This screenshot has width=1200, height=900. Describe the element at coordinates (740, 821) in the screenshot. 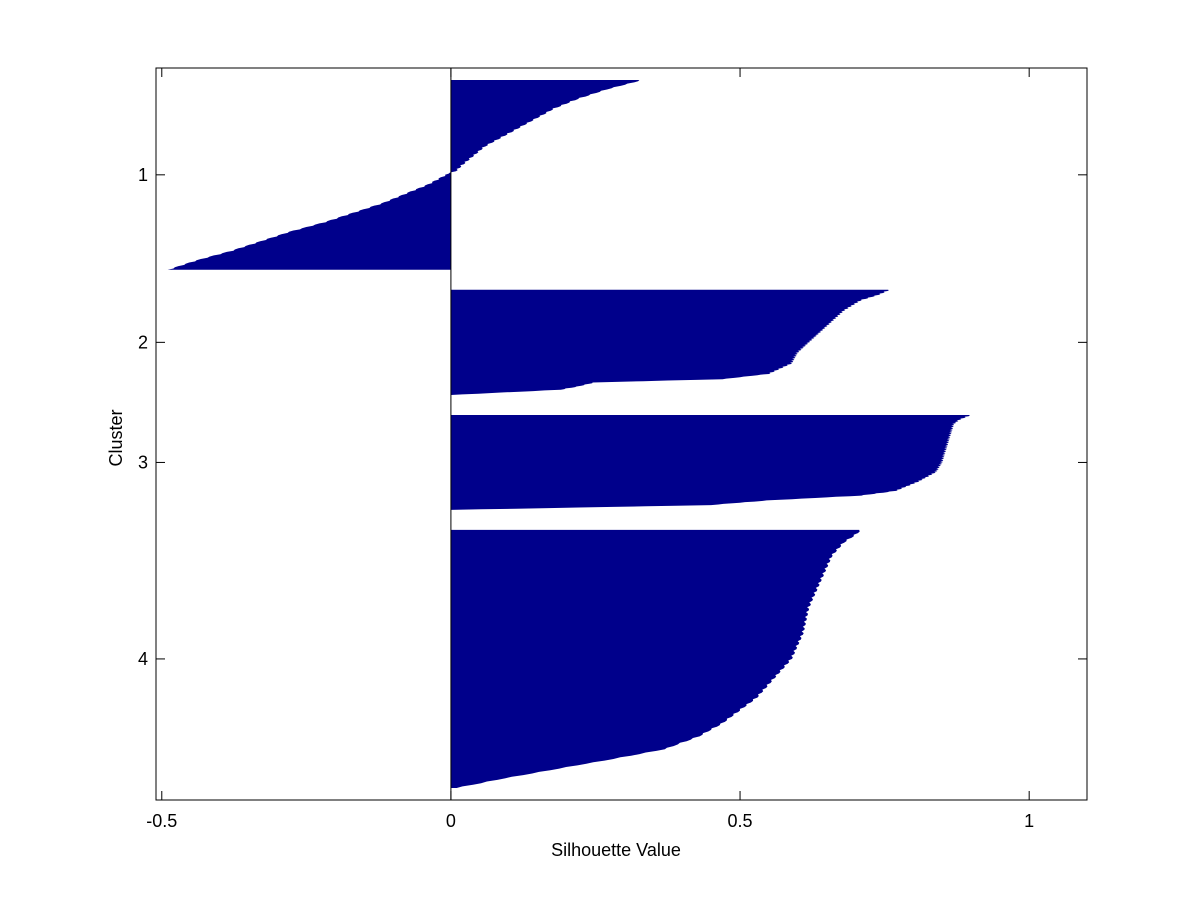

I see `x-tick-label: 0.5` at that location.